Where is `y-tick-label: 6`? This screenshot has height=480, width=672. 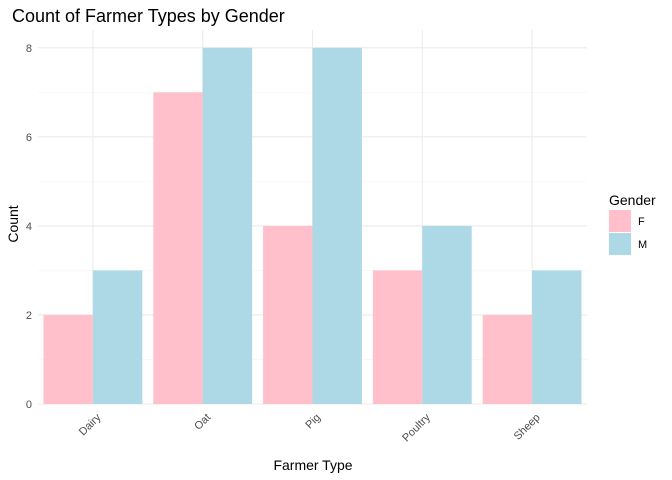
y-tick-label: 6 is located at coordinates (29, 138).